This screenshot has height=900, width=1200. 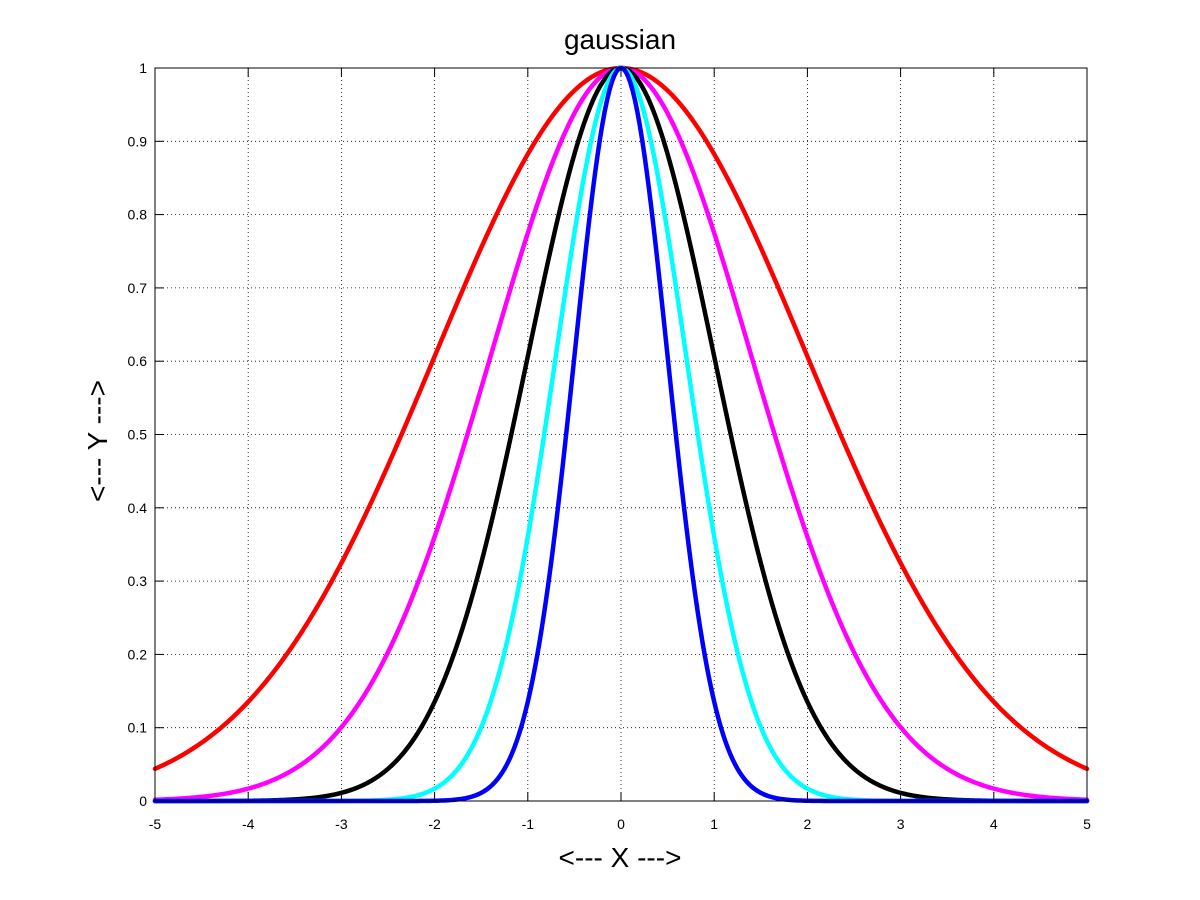 I want to click on y-tick-label: 0.3, so click(x=138, y=581).